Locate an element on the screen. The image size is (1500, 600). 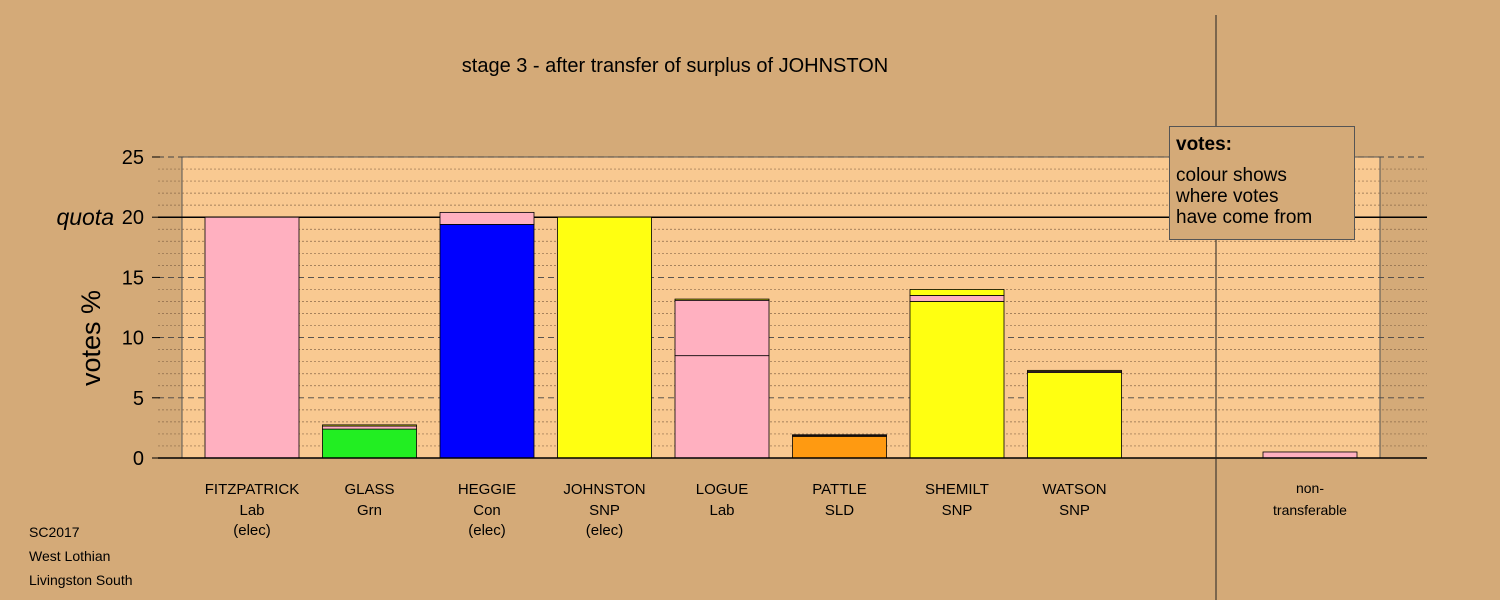
footer-ward: Livingston South is located at coordinates (81, 580).